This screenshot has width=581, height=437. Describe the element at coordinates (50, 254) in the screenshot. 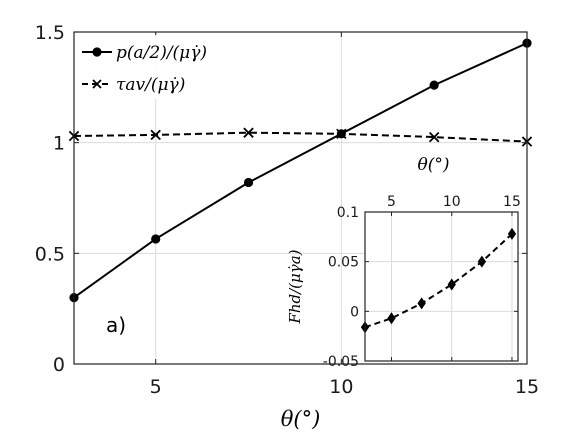

I see `y-tick-label: 0.5` at that location.